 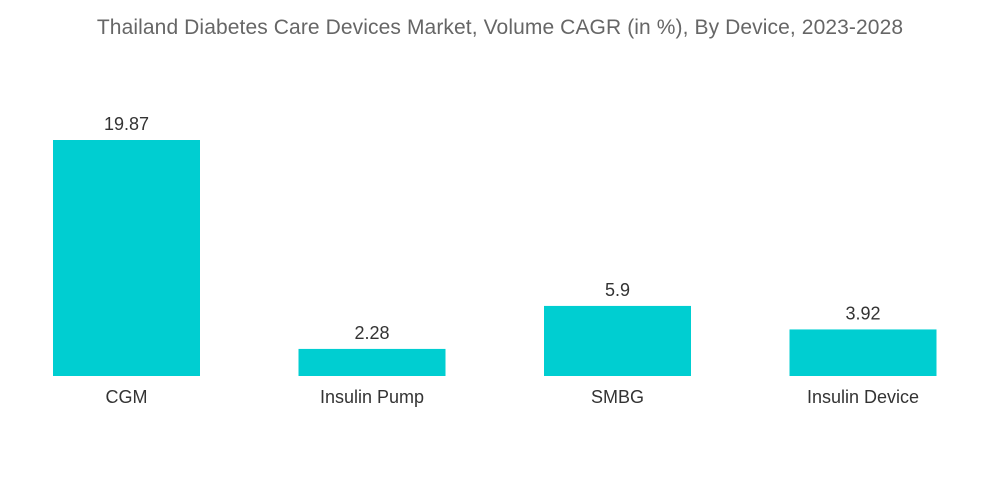 What do you see at coordinates (617, 397) in the screenshot?
I see `category-label-smbg: SMBG` at bounding box center [617, 397].